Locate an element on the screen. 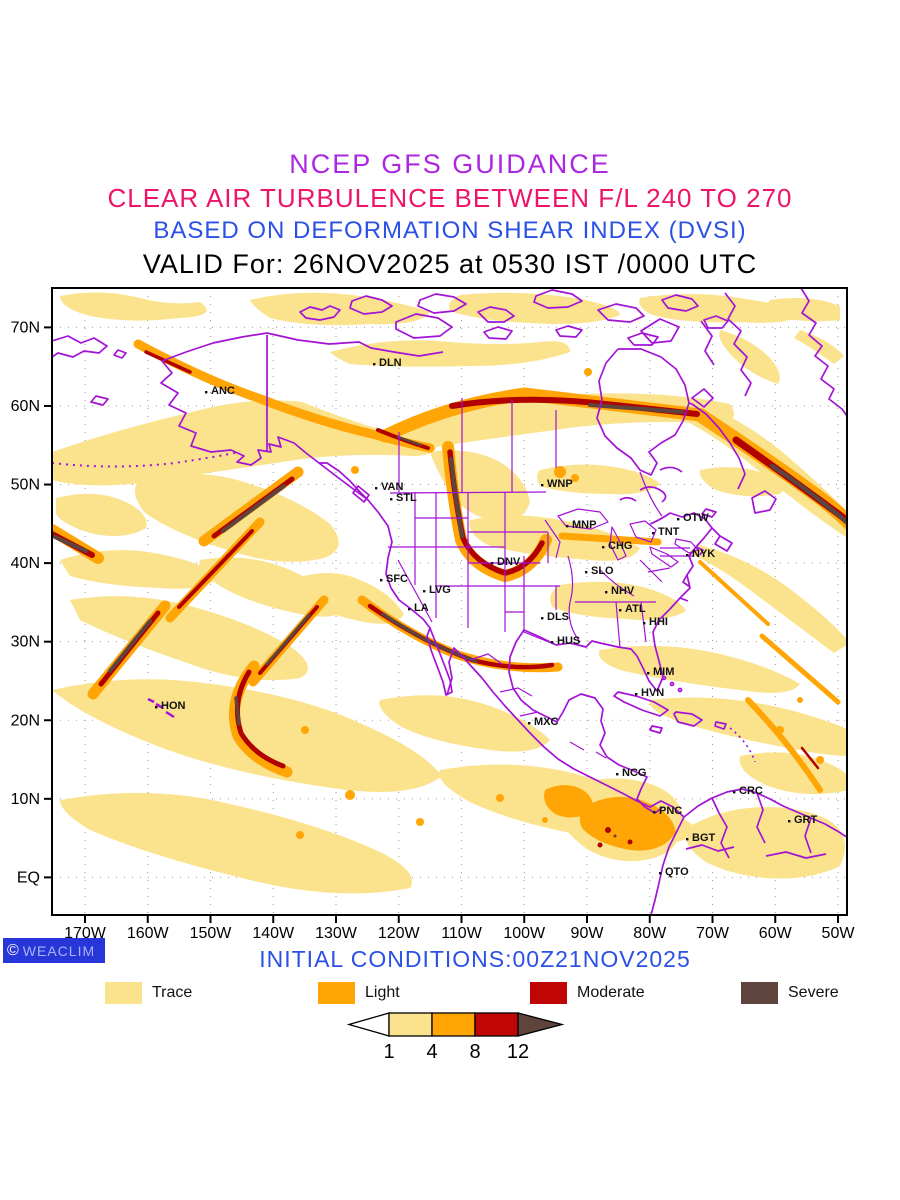 The image size is (900, 1200). lat-tick-label: 40N is located at coordinates (25, 563).